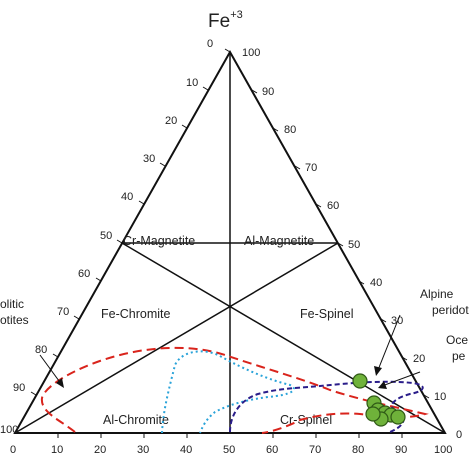 Image resolution: width=474 pixels, height=474 pixels. What do you see at coordinates (14, 320) in the screenshot?
I see `left-note-line2: otites` at bounding box center [14, 320].